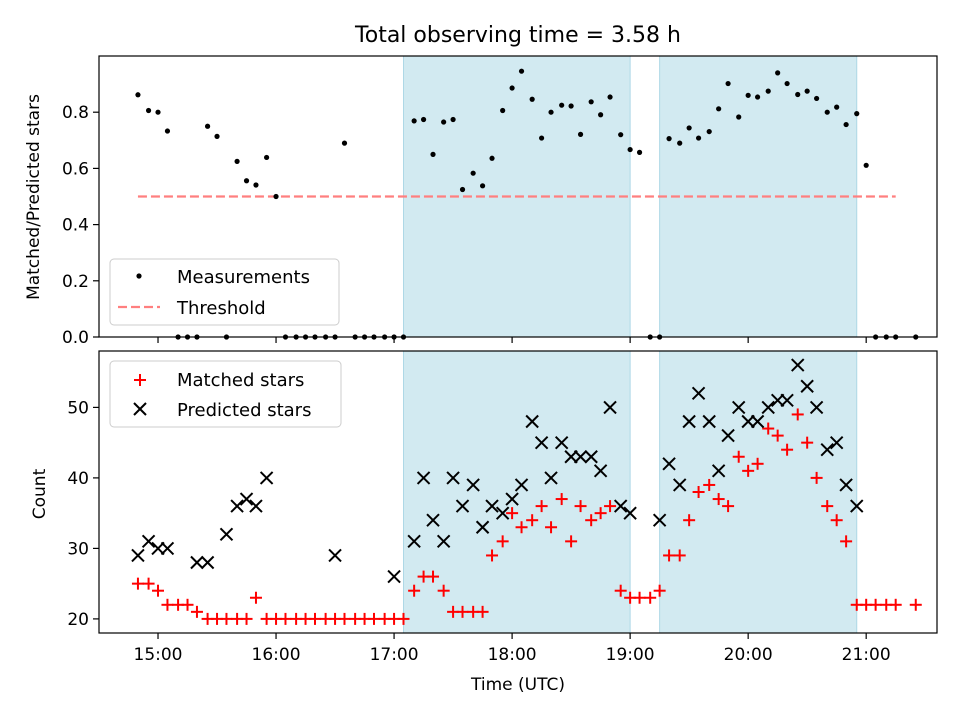 The image size is (960, 720). Describe the element at coordinates (40, 493) in the screenshot. I see `bottom-y-axis-label: Count` at that location.